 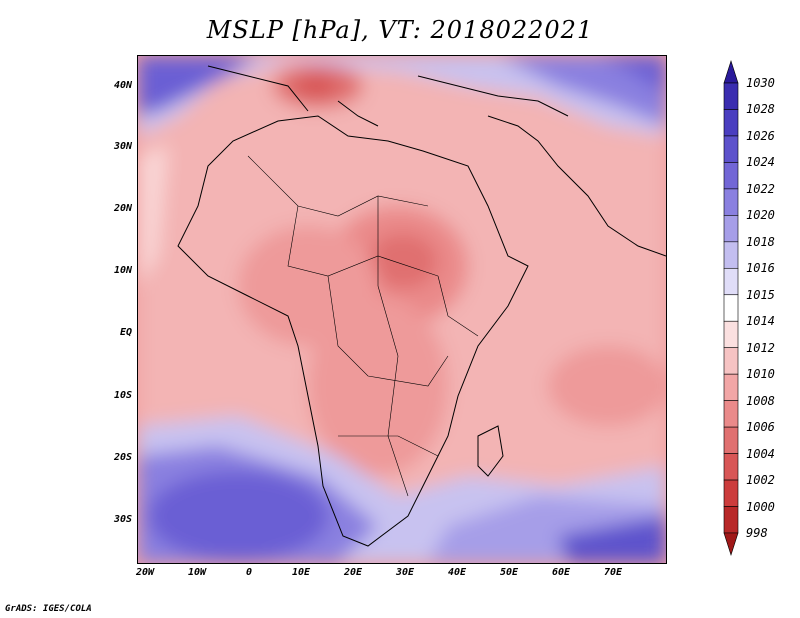 What do you see at coordinates (760, 321) in the screenshot?
I see `colorbar-level-label: 1014` at bounding box center [760, 321].